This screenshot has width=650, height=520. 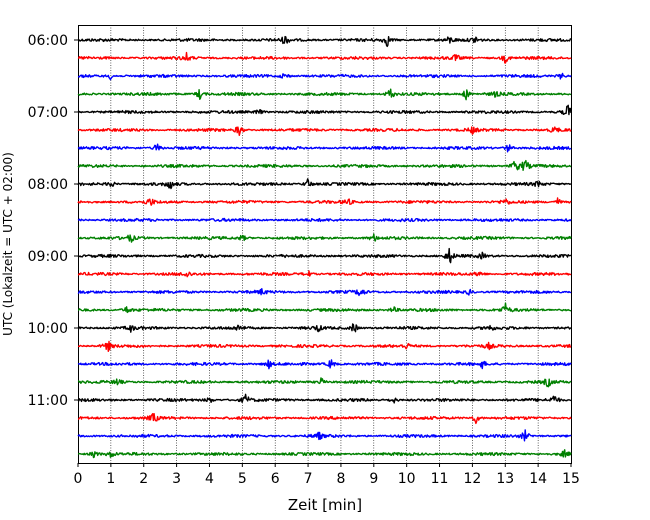 What do you see at coordinates (327, 475) in the screenshot?
I see `x-axis: 0 1 2 3 4 5 6 7 8 9 10 11 12 13 14 15` at bounding box center [327, 475].